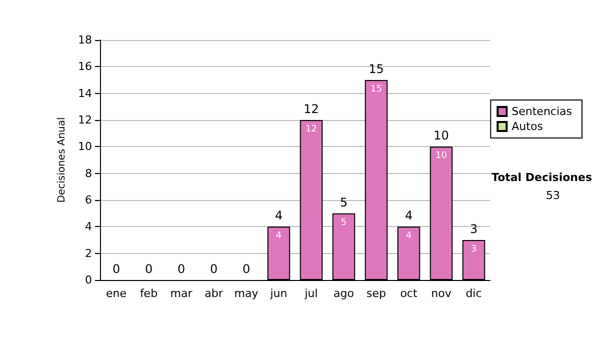  Describe the element at coordinates (88, 227) in the screenshot. I see `y-tick-label: 4` at that location.